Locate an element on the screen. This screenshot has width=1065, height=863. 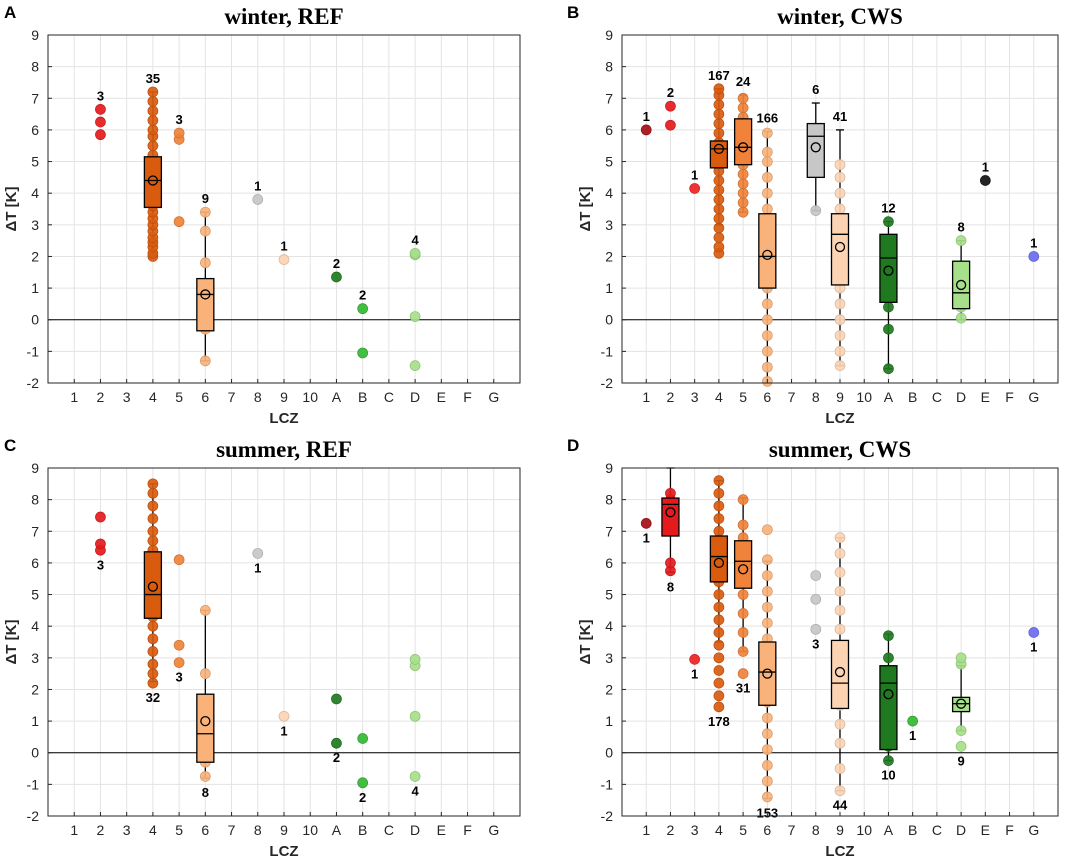
y-tick-label: -1 is located at coordinates (33, 351).